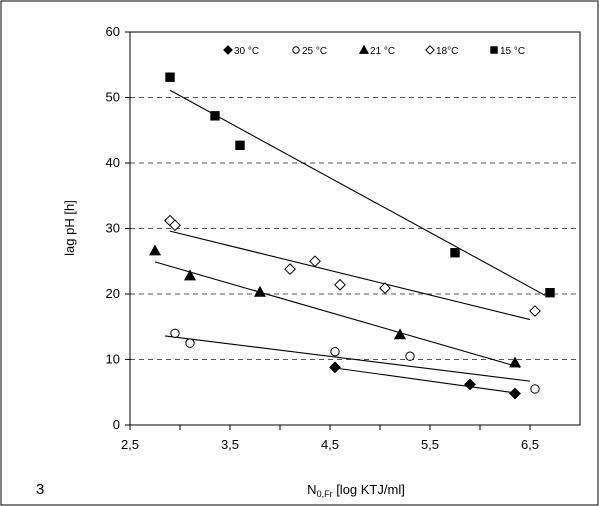 The image size is (599, 506). Describe the element at coordinates (530, 444) in the screenshot. I see `x-tick-label: 6,5` at that location.